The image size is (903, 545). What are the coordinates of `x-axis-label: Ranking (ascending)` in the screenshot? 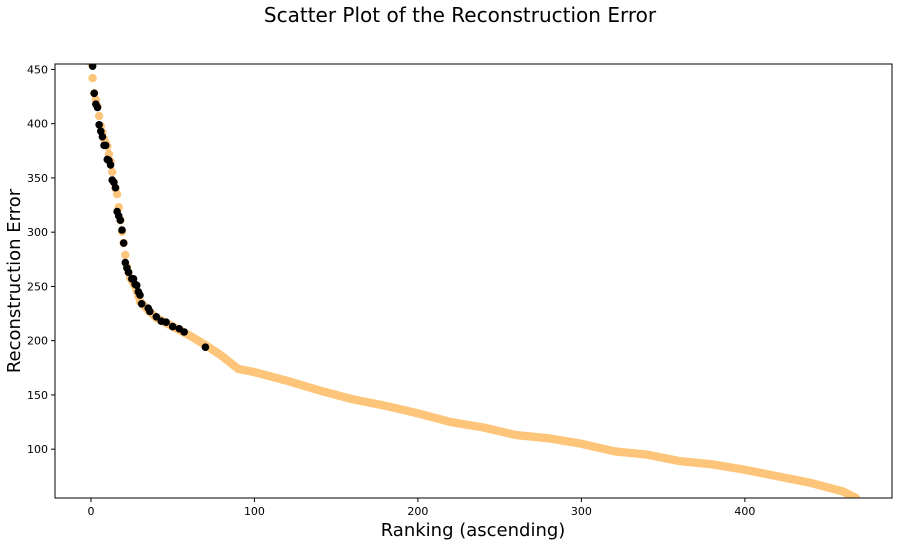 It's located at (473, 530).